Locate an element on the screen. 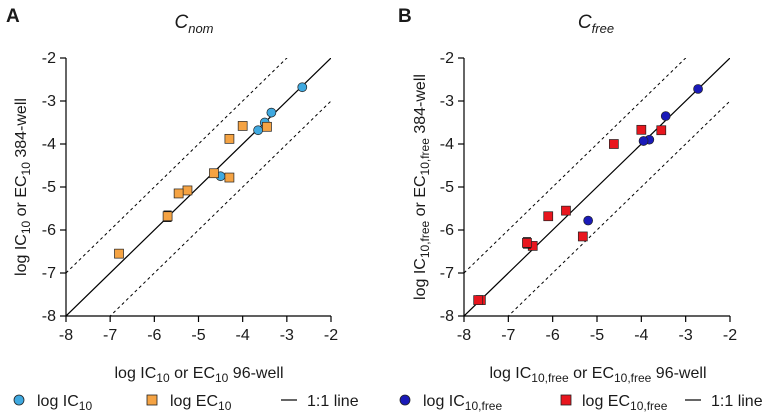 The width and height of the screenshot is (782, 415). panel-b-y-tick-label: -4 is located at coordinates (447, 144).